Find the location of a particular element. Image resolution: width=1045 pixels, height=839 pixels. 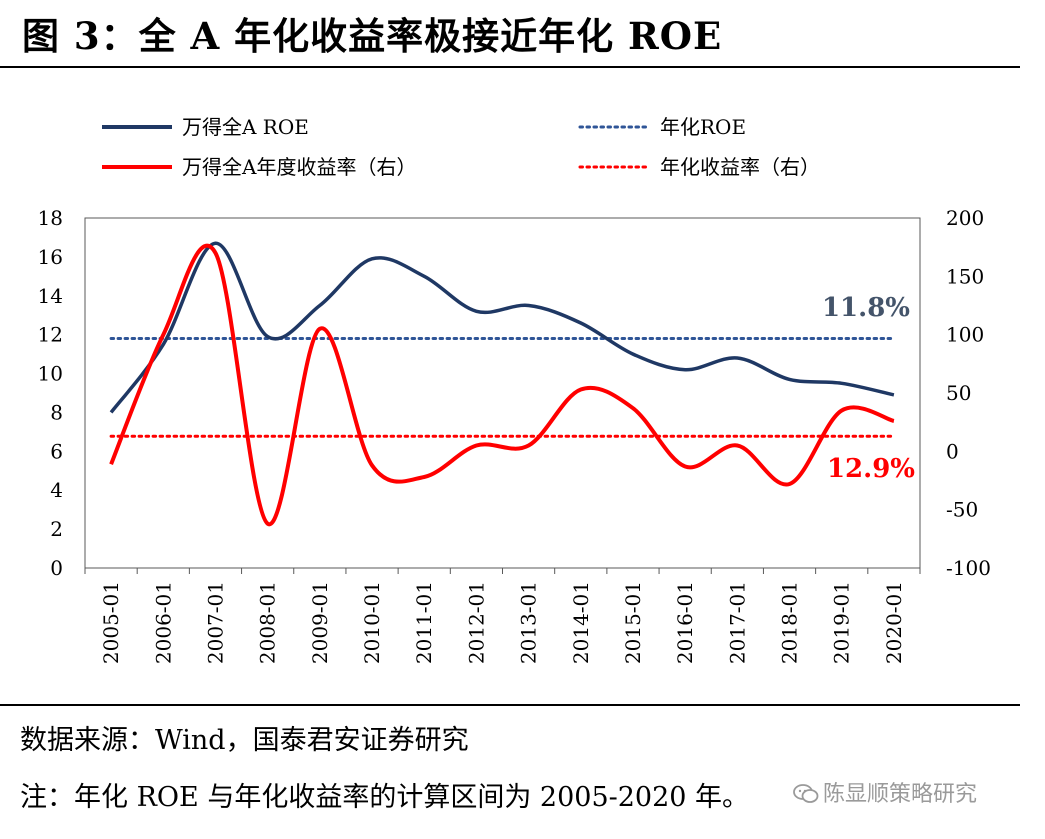

x-tick-label: 2019-01 is located at coordinates (842, 622).